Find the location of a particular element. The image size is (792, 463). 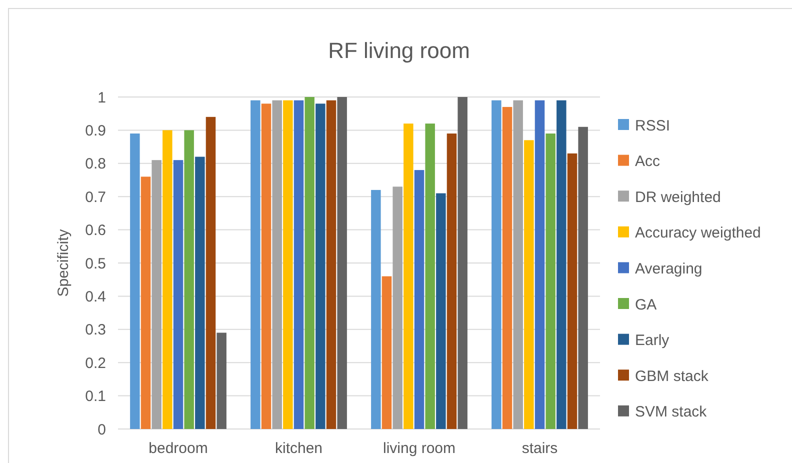

y-tick-label: 0 is located at coordinates (102, 429).